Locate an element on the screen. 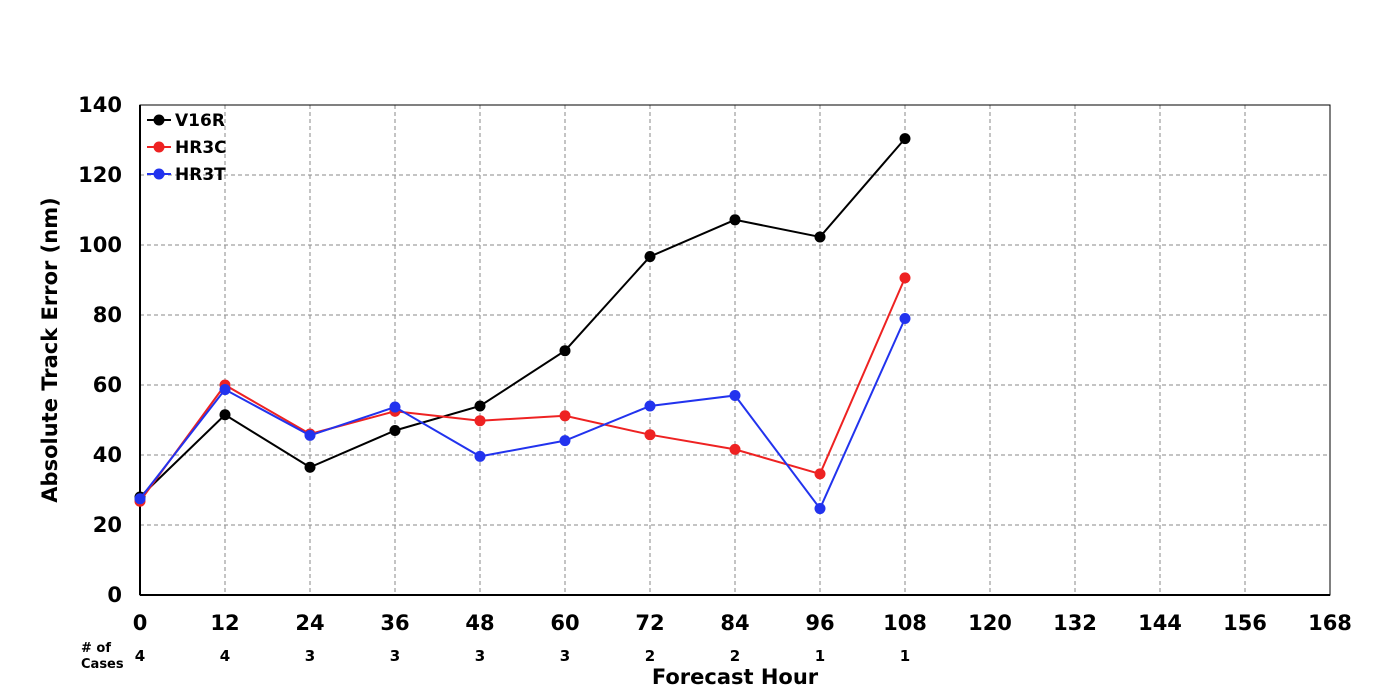 The width and height of the screenshot is (1400, 700). x-tick-label: 156 is located at coordinates (1245, 623).